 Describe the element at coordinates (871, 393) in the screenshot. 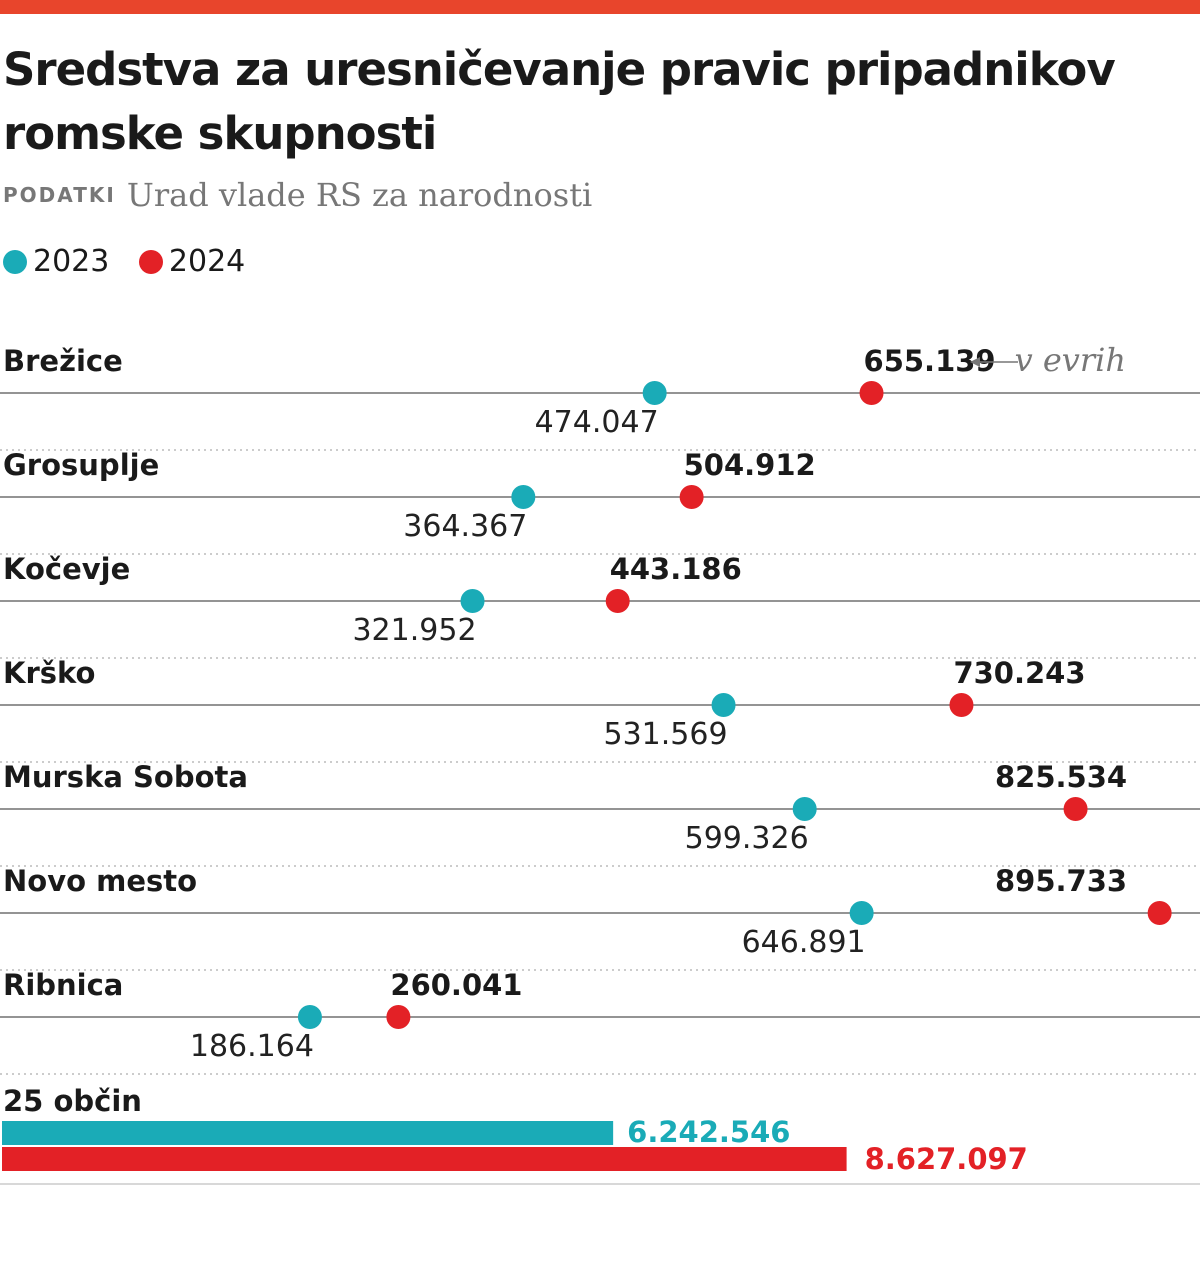

I see `dot-2024-brezice` at that location.